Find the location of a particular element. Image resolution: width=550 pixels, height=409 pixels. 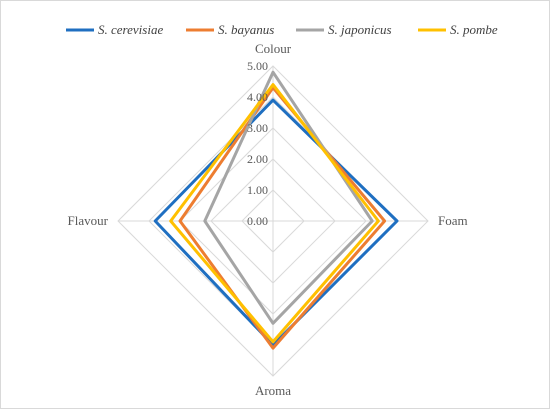

tick-label: 4.00 is located at coordinates (257, 97).